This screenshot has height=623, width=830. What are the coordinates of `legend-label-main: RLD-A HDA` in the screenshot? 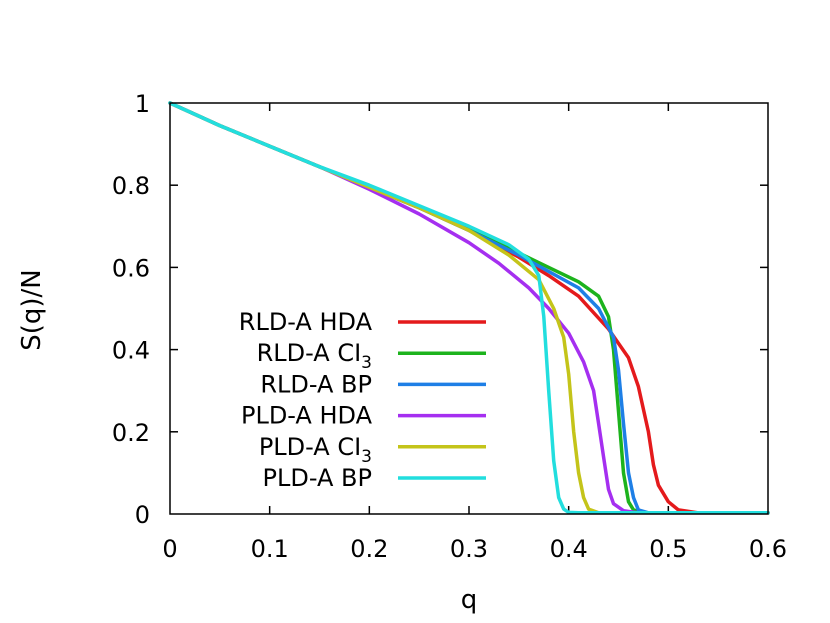 It's located at (306, 322).